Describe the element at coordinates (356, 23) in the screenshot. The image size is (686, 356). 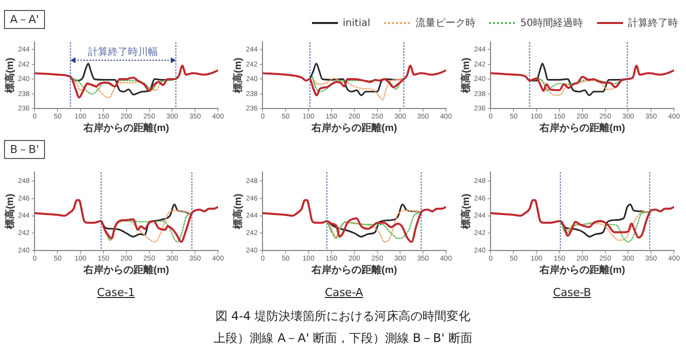
I see `legend-label: initial` at that location.